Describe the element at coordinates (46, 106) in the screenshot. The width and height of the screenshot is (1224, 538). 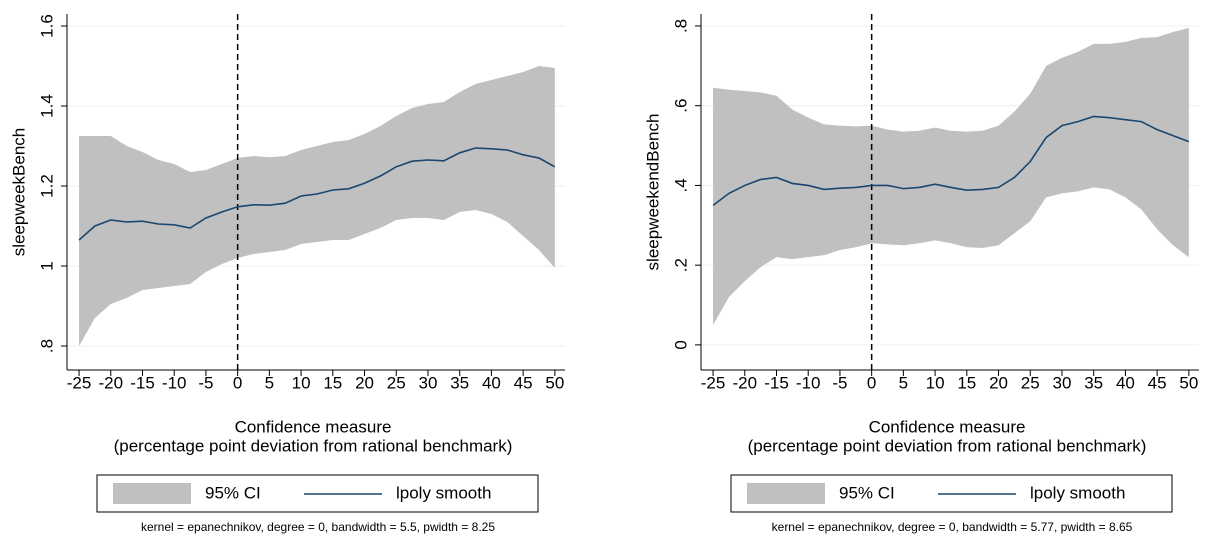
I see `y-tick-label: 1.4` at that location.